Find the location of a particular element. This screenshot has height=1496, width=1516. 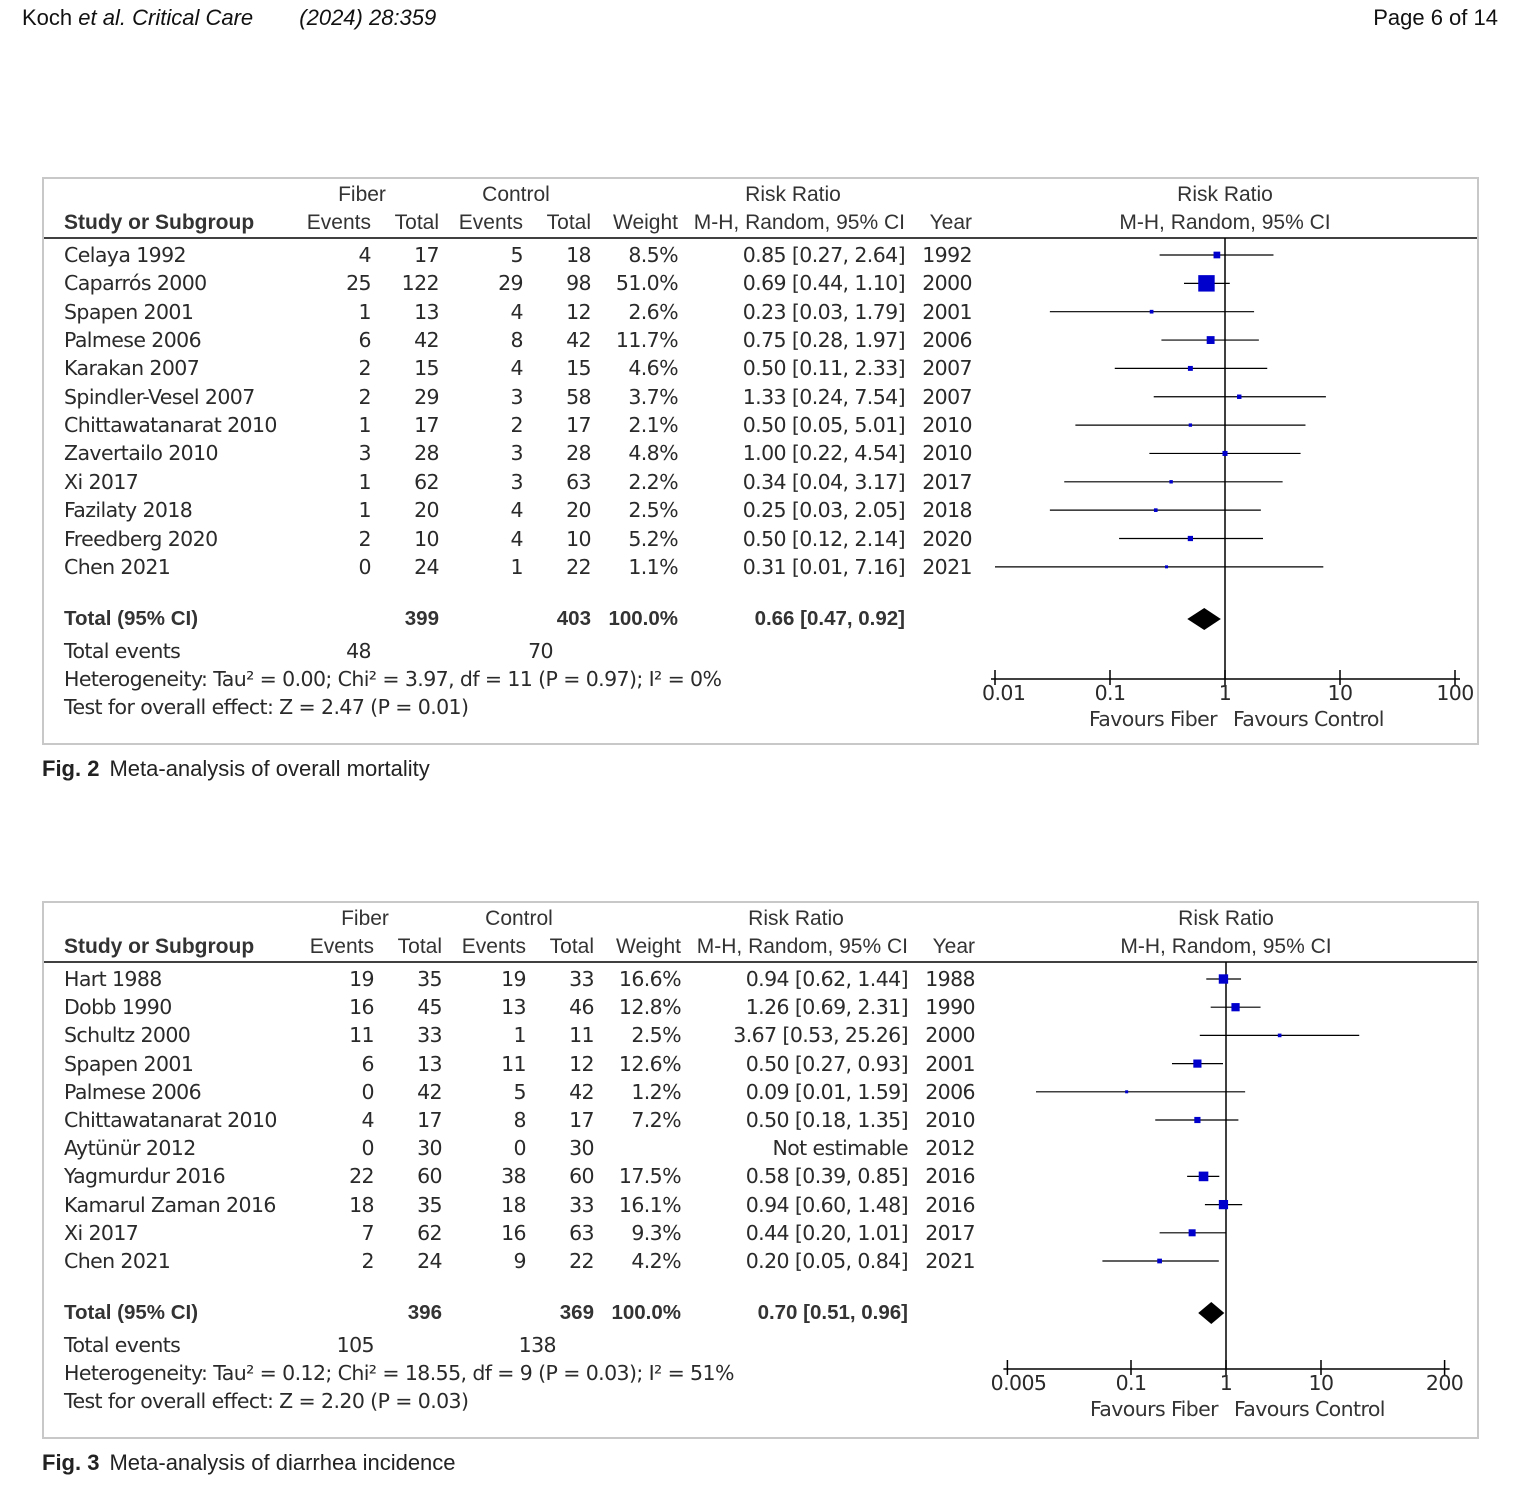

study-name: Fazilaty 2018 is located at coordinates (128, 510).